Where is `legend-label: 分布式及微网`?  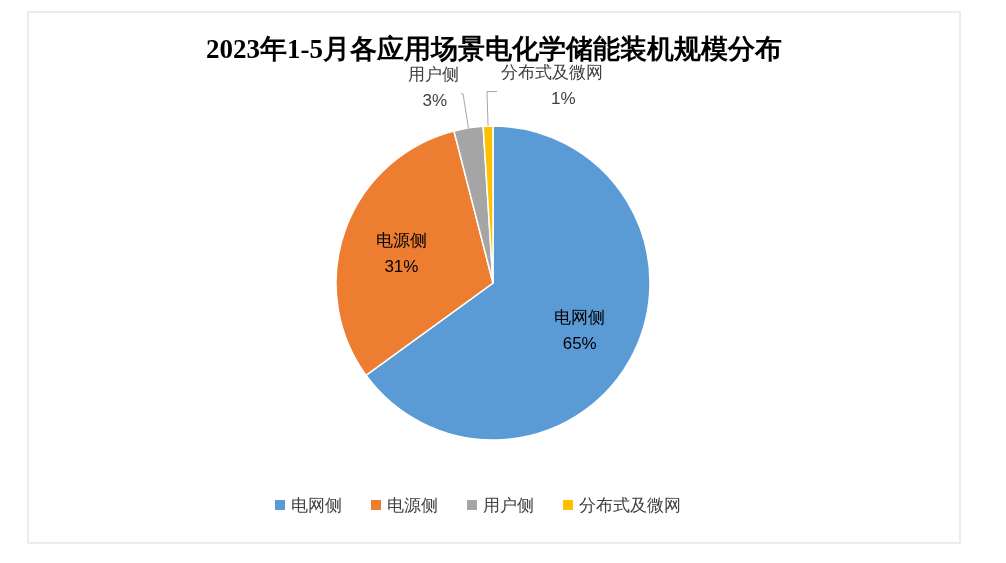 legend-label: 分布式及微网 is located at coordinates (630, 505).